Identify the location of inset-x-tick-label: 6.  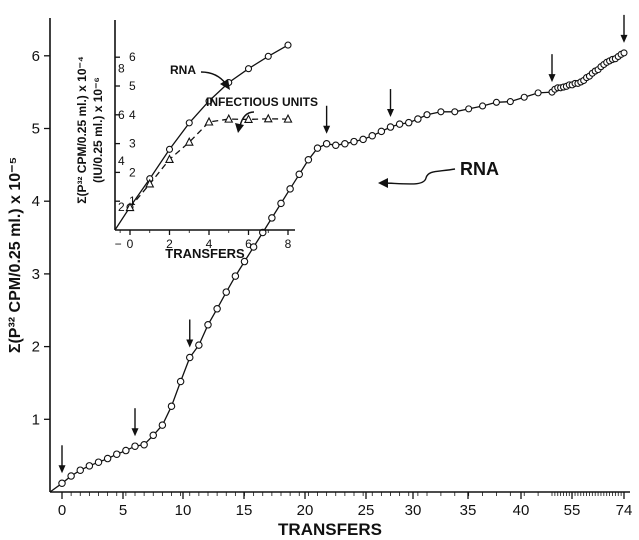
(248, 244).